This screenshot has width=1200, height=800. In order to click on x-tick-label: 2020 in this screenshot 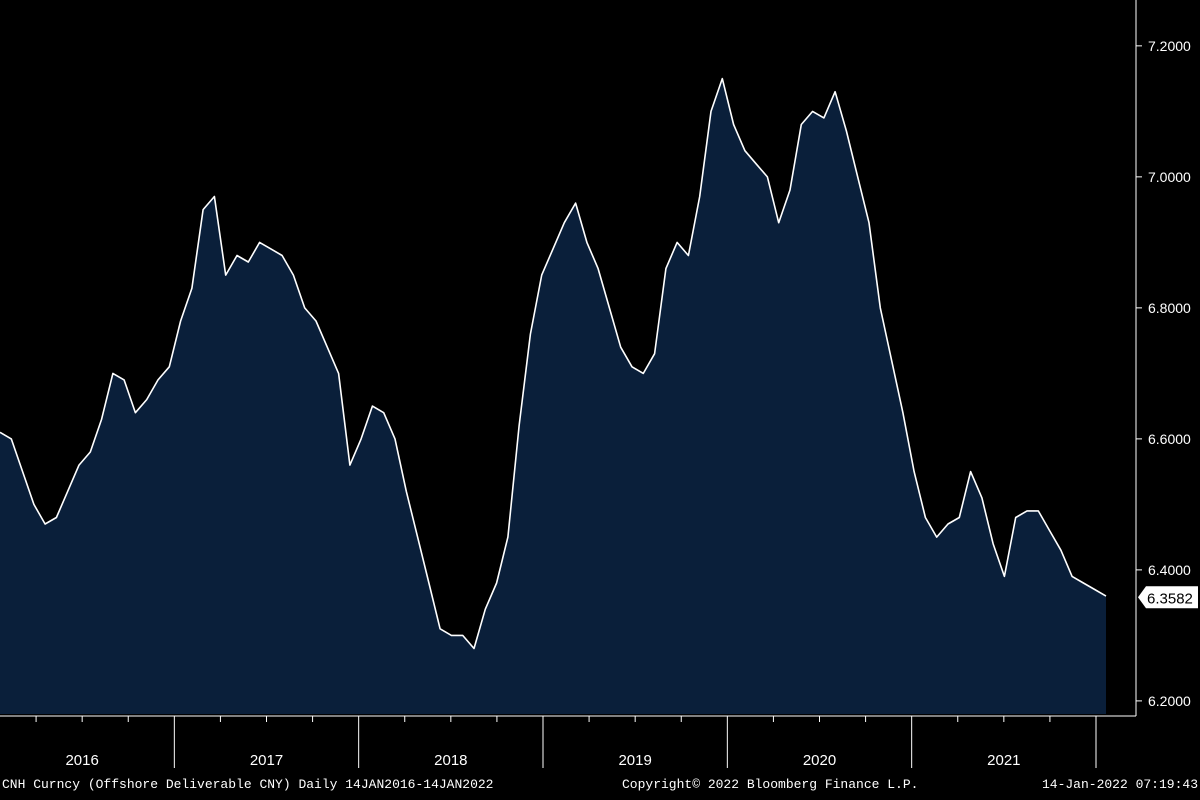, I will do `click(819, 760)`.